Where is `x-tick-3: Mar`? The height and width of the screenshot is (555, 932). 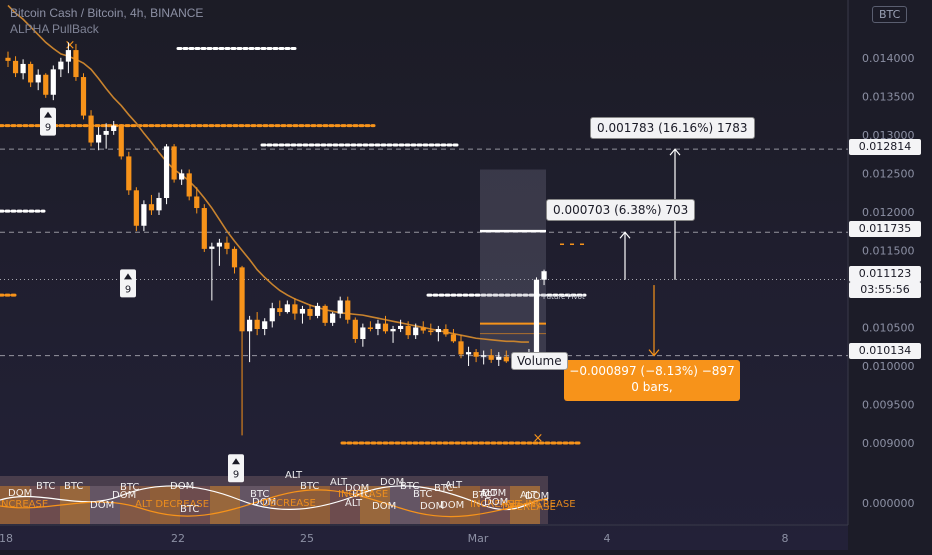 x-tick-3: Mar is located at coordinates (478, 538).